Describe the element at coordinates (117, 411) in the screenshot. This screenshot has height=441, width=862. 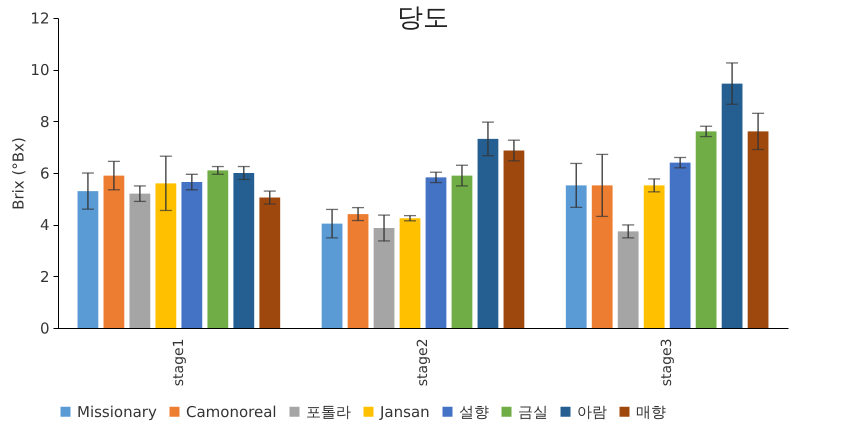
I see `legend-label: Missionary` at that location.